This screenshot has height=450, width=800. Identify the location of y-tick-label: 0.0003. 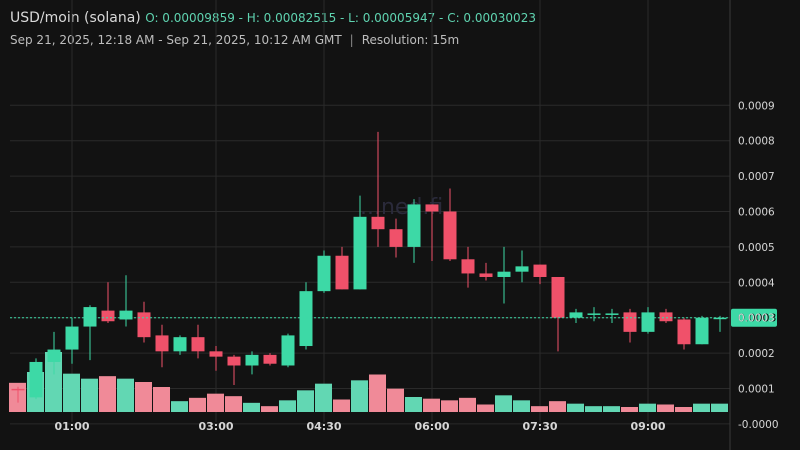
(756, 319).